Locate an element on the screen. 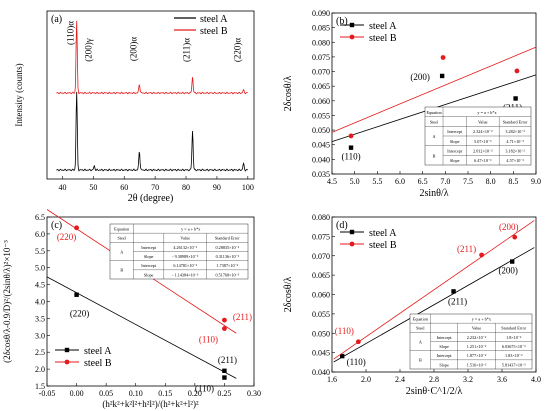 Image resolution: width=550 pixels, height=411 pixels. x-tick-label-b: 5.0 is located at coordinates (355, 181).